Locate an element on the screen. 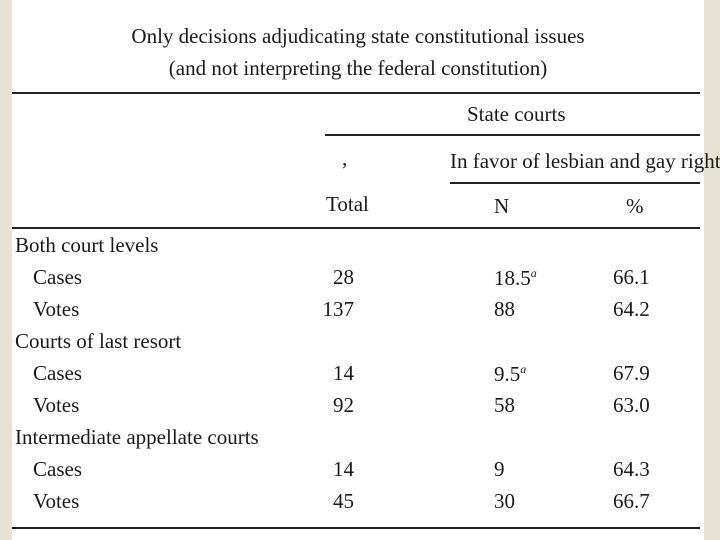  stray-mark: , is located at coordinates (345, 158).